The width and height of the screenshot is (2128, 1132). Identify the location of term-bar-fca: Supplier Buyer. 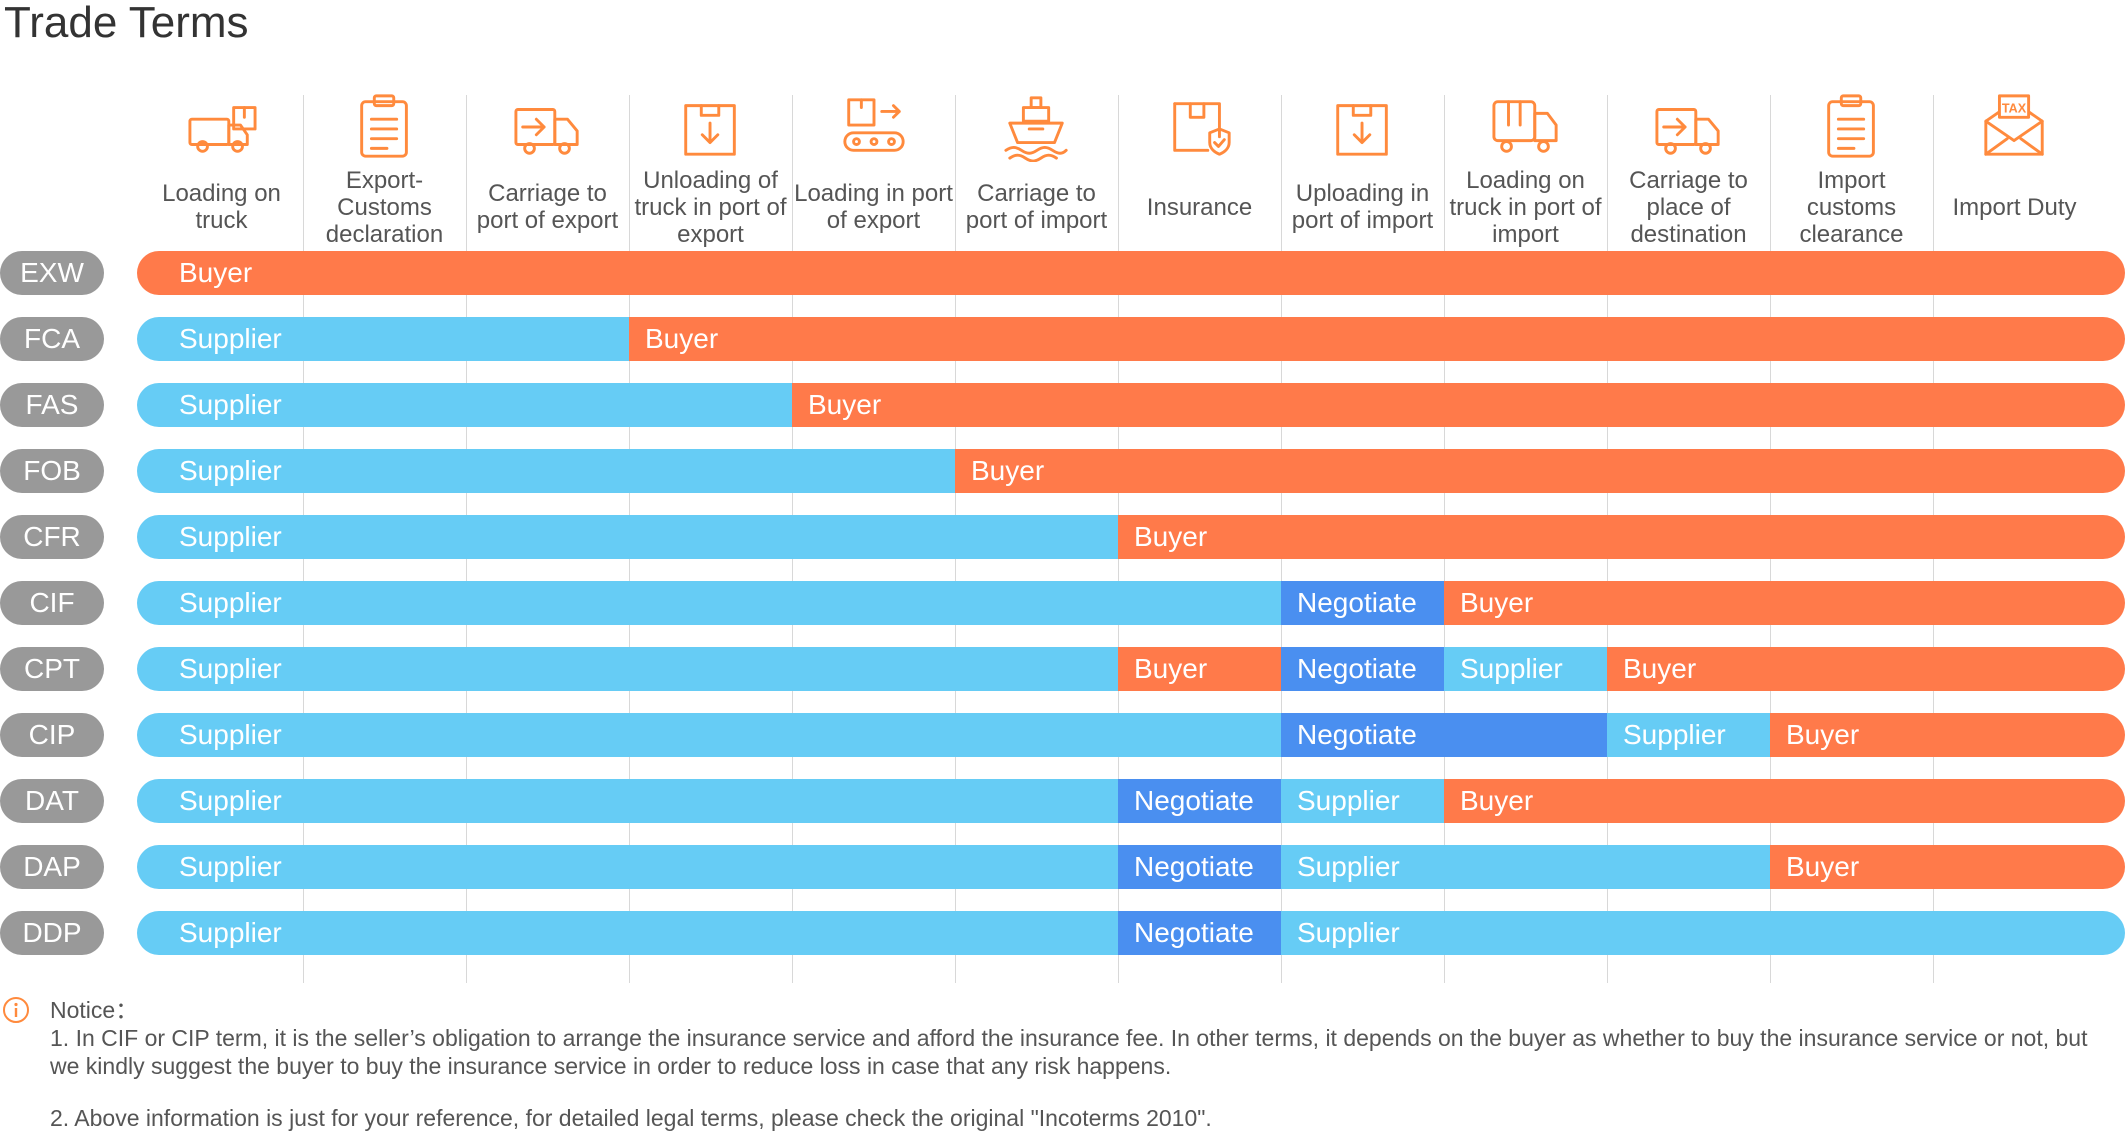
(1131, 339).